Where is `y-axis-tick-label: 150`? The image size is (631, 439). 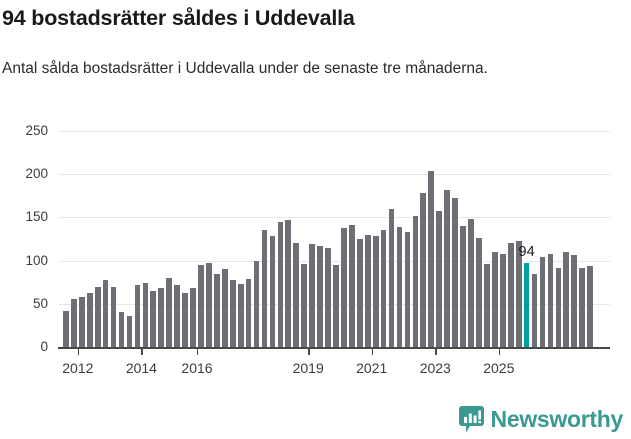
y-axis-tick-label: 150 is located at coordinates (36, 217).